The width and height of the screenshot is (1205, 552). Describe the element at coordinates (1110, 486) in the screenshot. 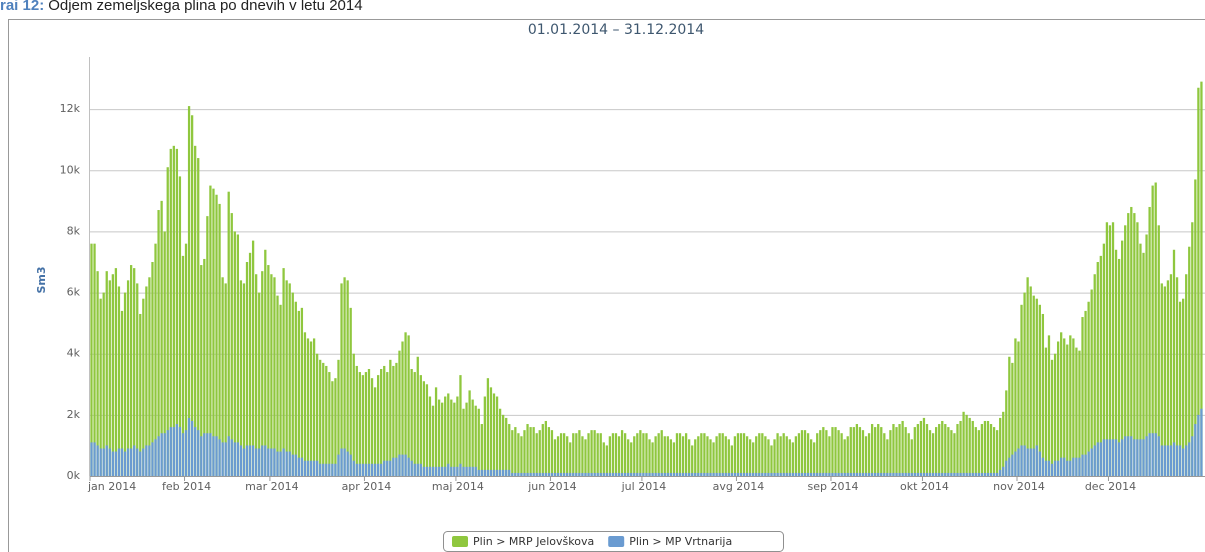

I see `x-tick-label: dec 2014` at that location.